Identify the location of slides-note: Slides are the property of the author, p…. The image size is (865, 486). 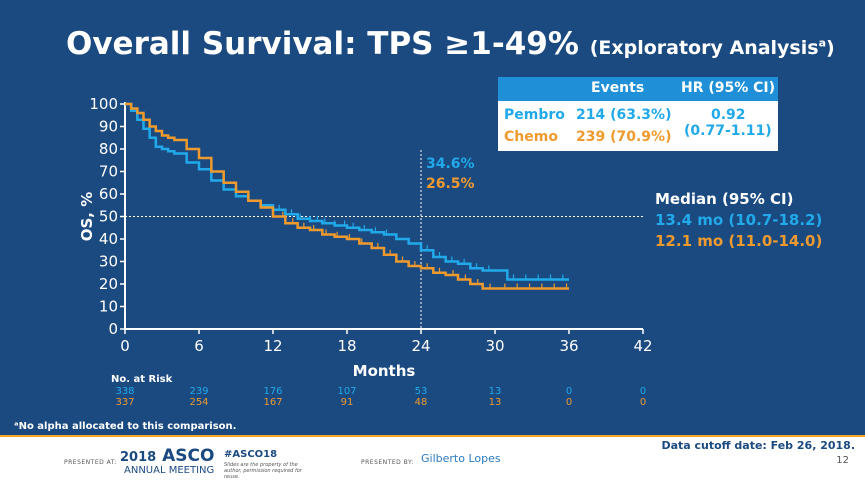
(263, 471).